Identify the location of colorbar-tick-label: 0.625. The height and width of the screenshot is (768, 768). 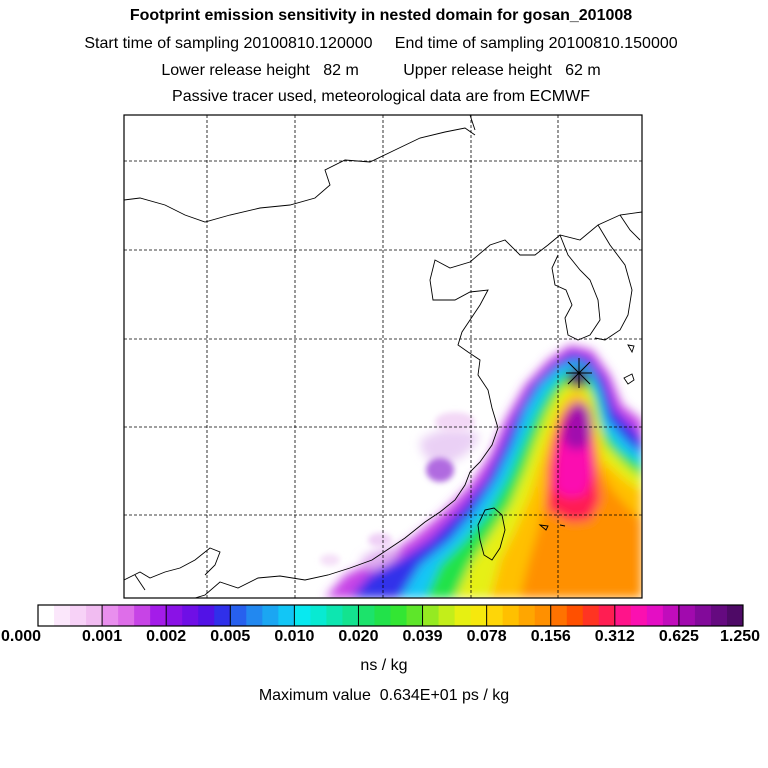
(678, 636).